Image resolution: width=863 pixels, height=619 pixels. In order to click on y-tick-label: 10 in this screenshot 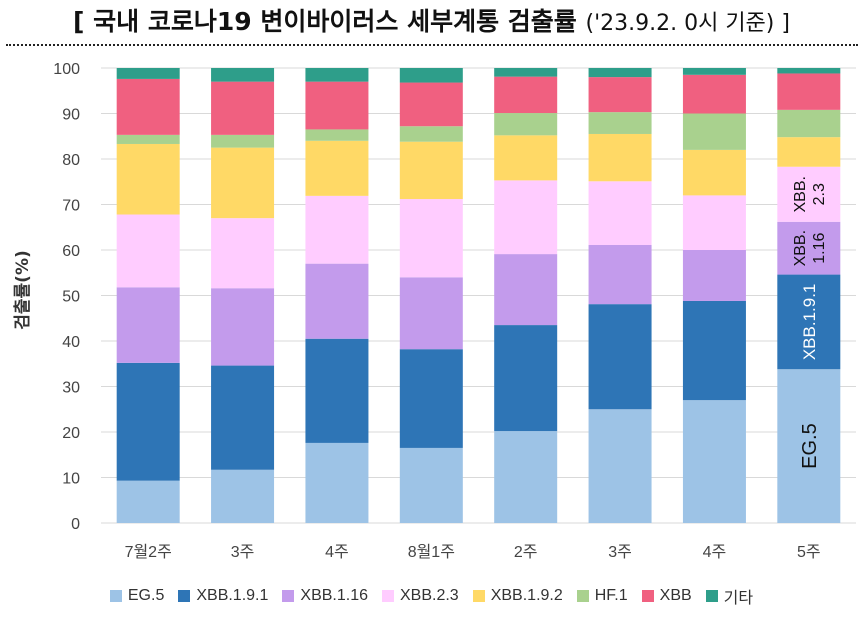, I will do `click(71, 479)`.